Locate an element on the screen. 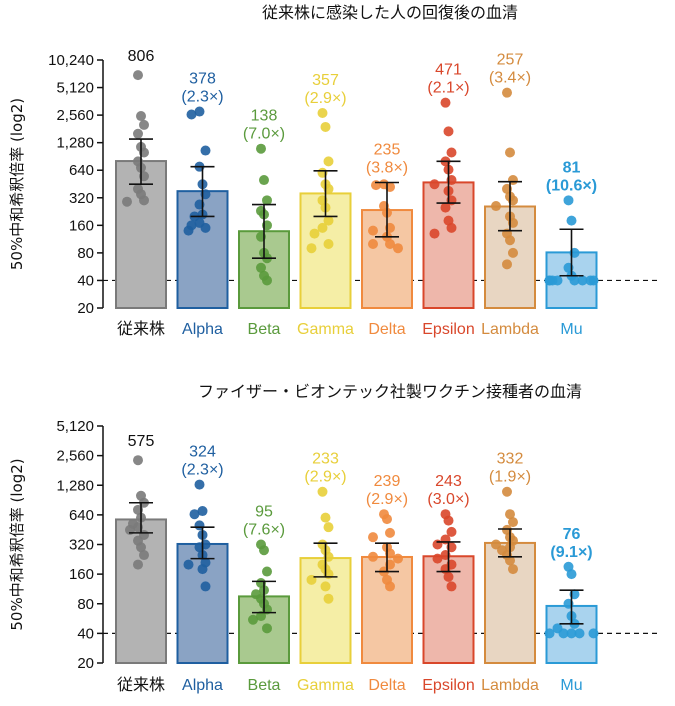 This screenshot has width=675, height=706. y-tick-label: 1,280 is located at coordinates (75, 143).